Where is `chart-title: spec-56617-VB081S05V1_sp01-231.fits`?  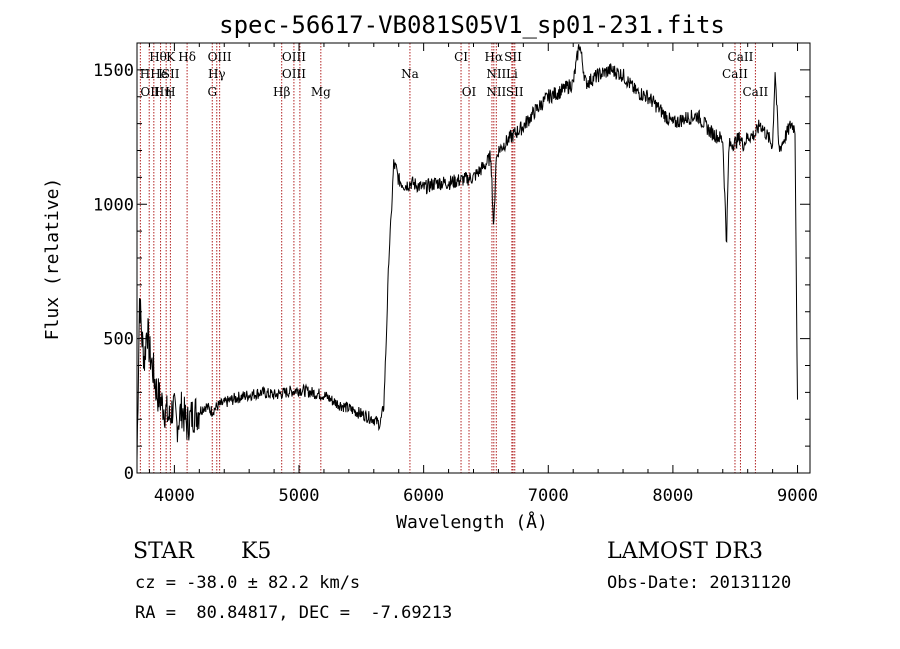
chart-title: spec-56617-VB081S05V1_sp01-231.fits is located at coordinates (472, 25).